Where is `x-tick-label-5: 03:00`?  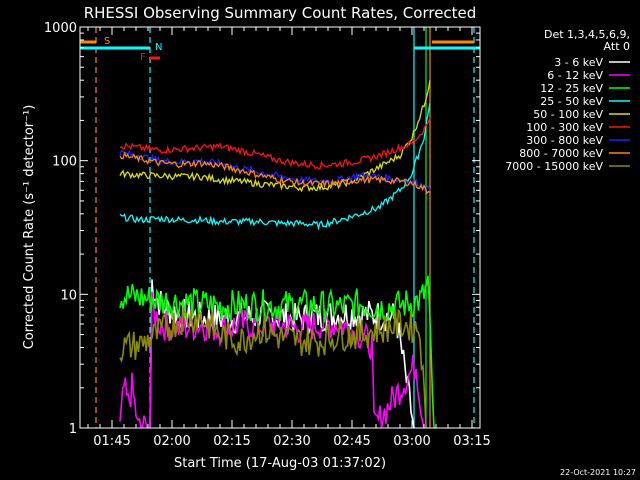 x-tick-label-5: 03:00 is located at coordinates (411, 441).